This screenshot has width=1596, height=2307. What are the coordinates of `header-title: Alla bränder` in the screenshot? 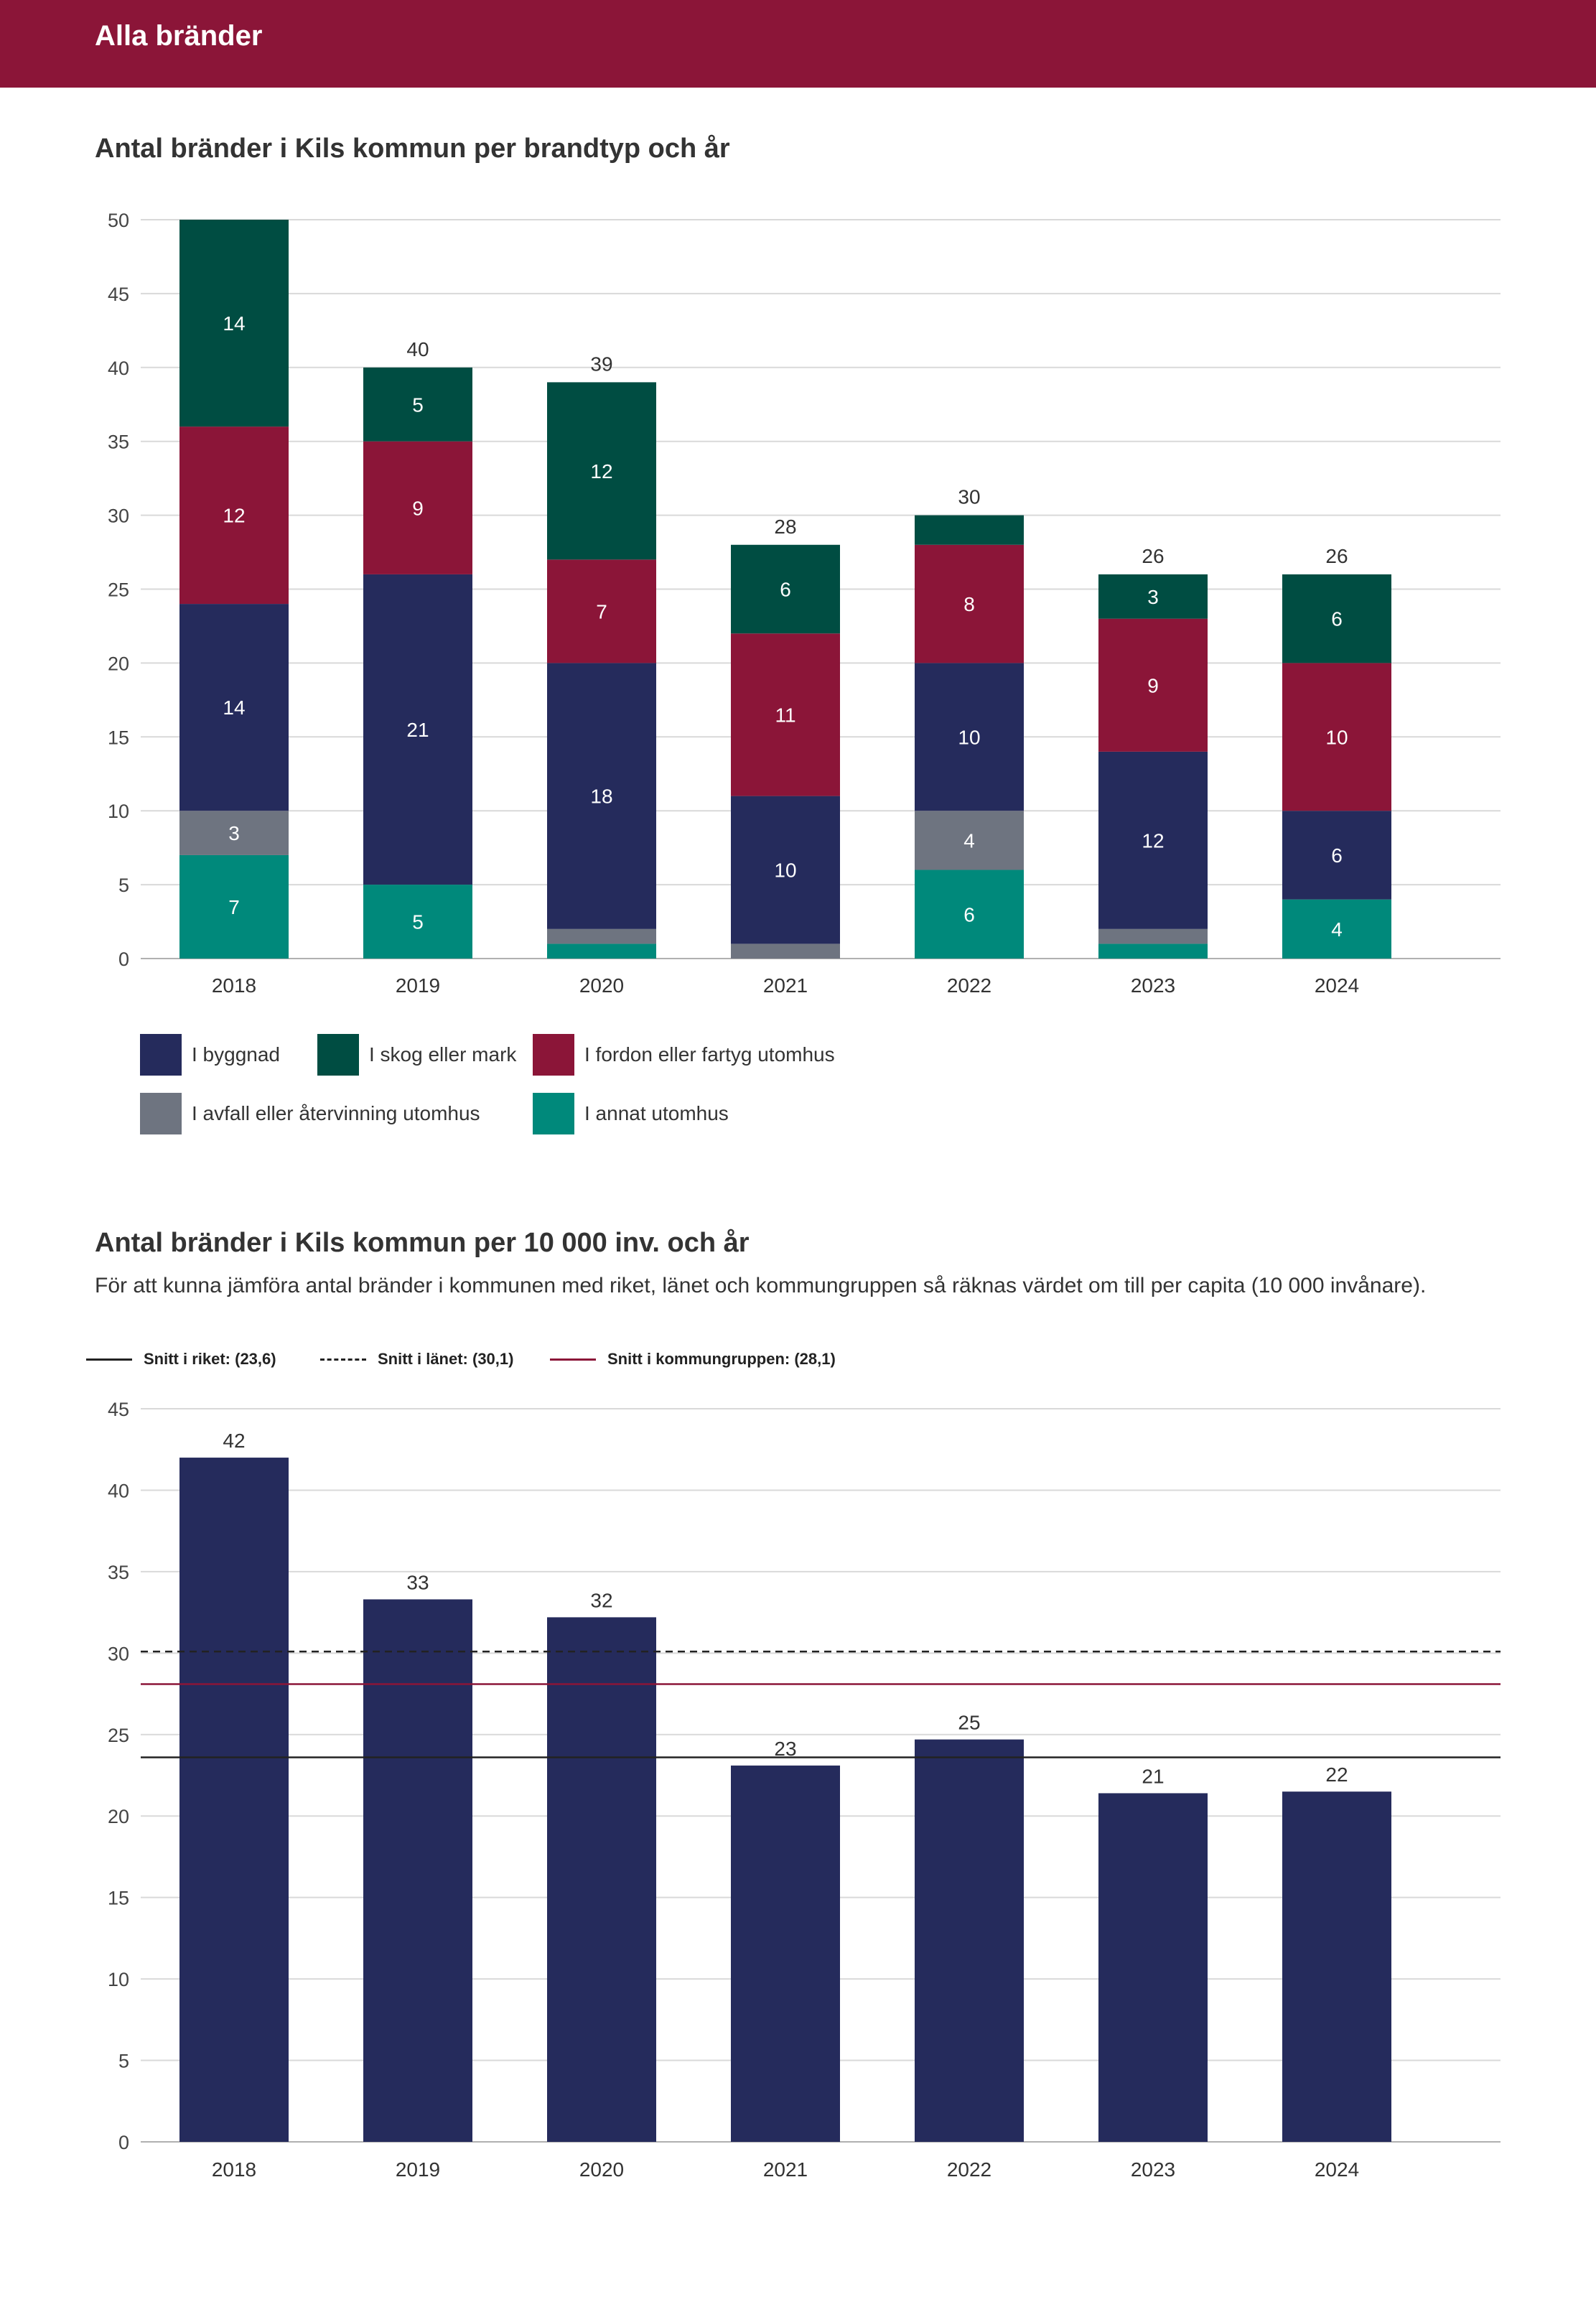 It's located at (179, 36).